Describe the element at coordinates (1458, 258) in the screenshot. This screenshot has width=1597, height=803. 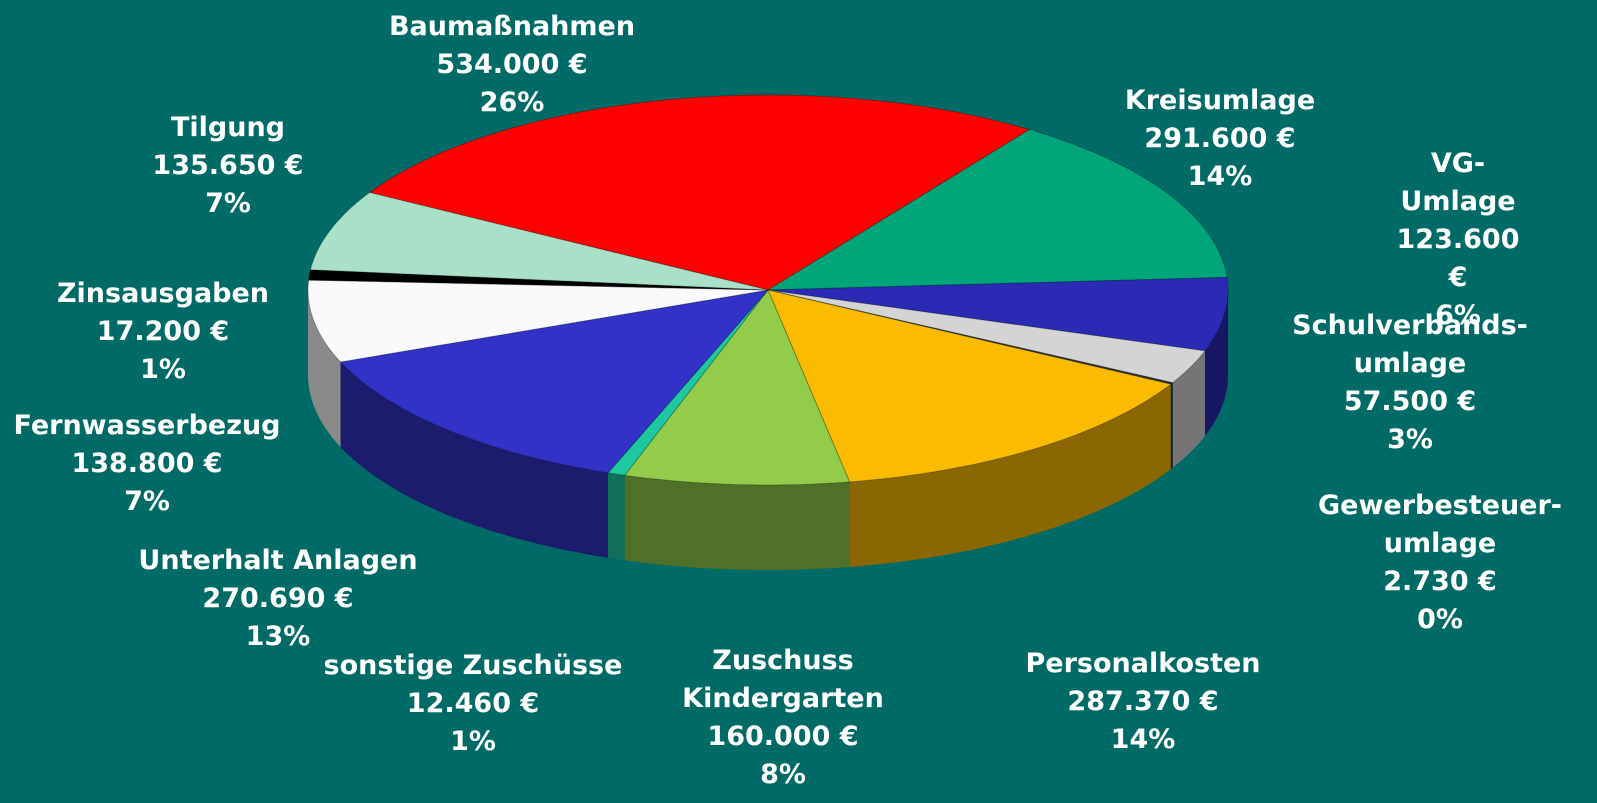
I see `value-label: 123.600 €` at that location.